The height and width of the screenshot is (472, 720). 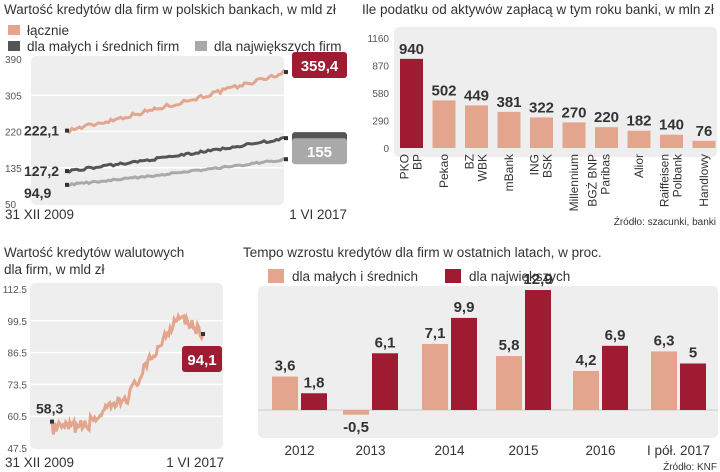 I want to click on chart2-source: Źródło: szacunki, banki, so click(x=665, y=221).